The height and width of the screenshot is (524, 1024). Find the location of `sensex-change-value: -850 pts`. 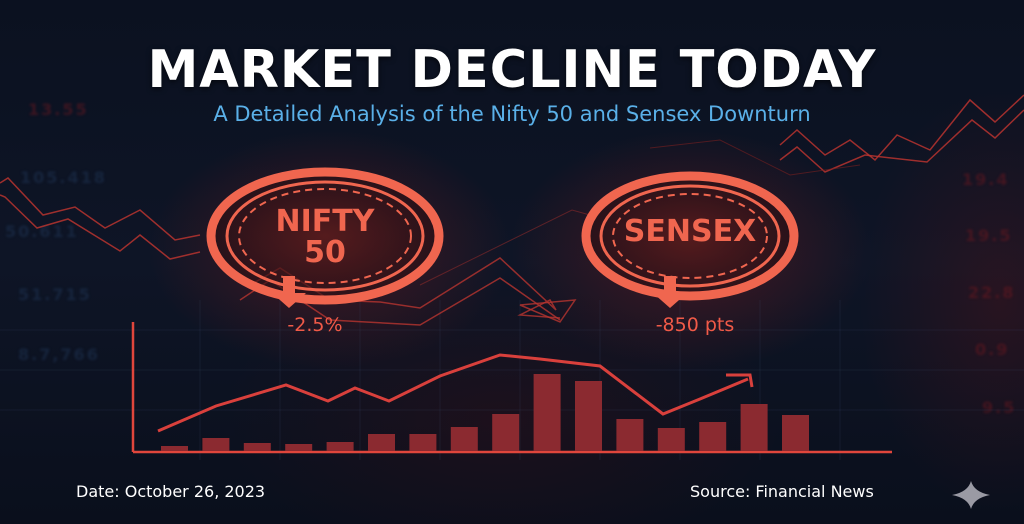

sensex-change-value: -850 pts is located at coordinates (695, 325).